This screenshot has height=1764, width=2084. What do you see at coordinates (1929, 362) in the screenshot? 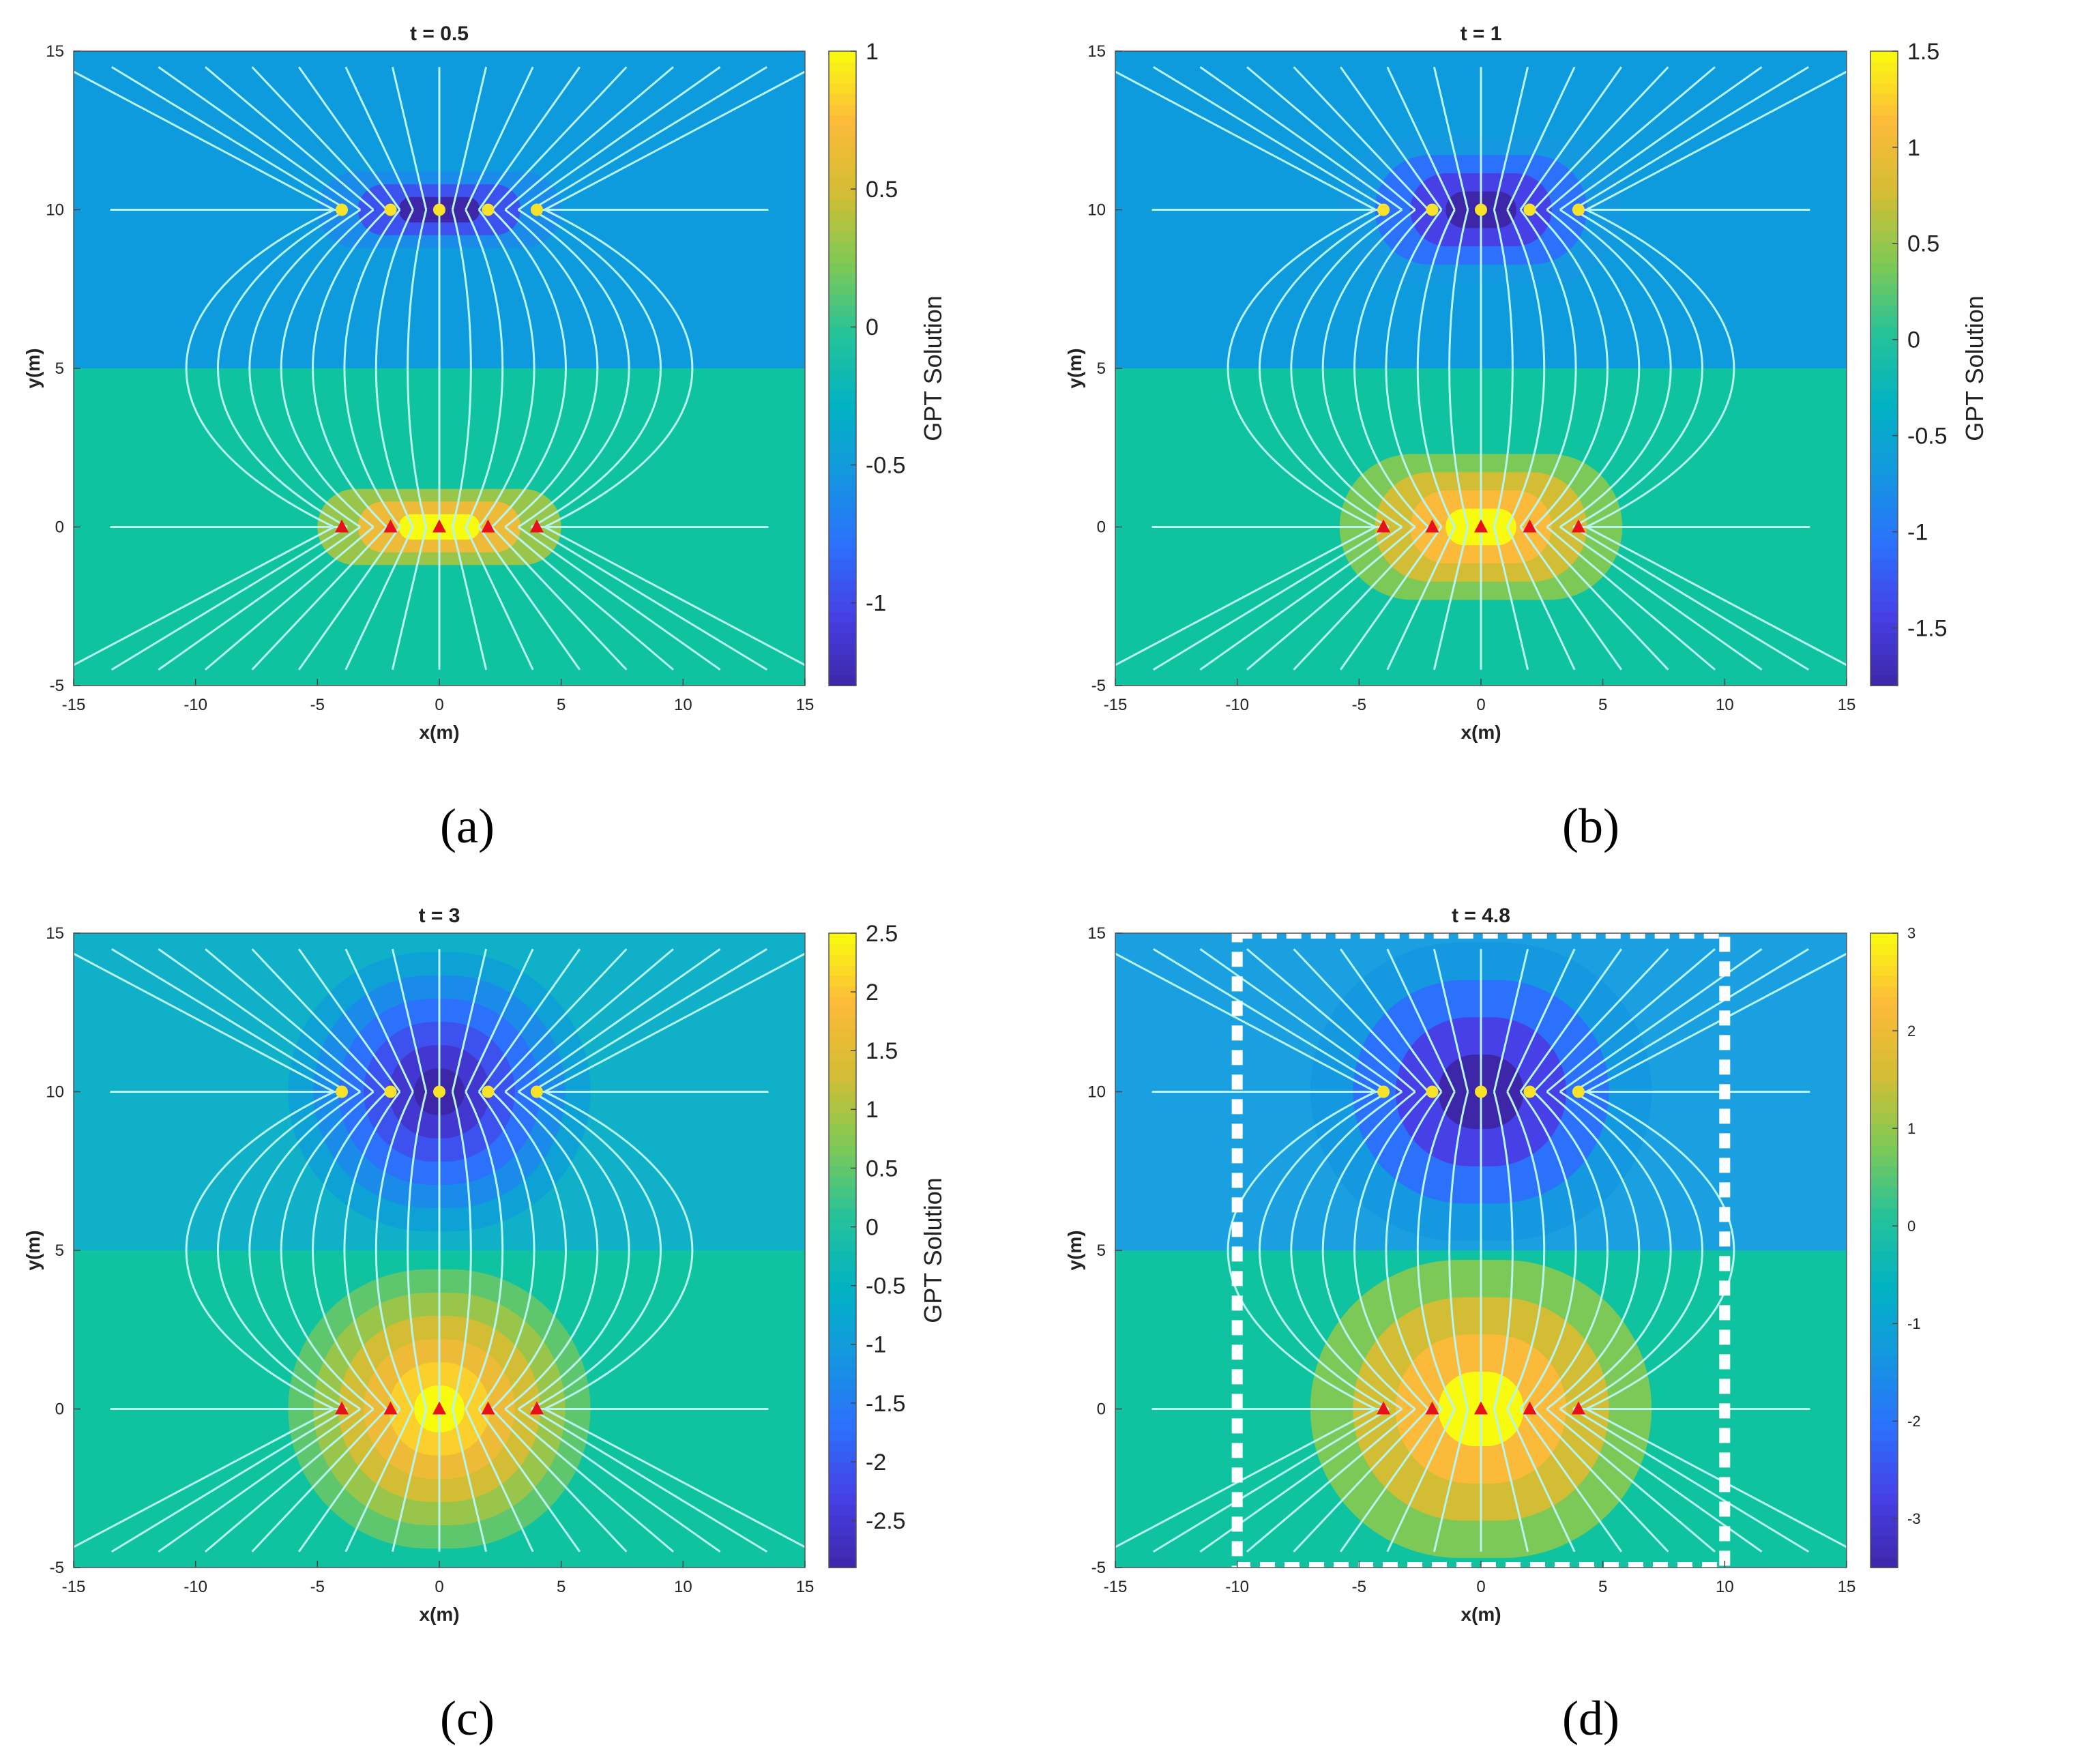
I see `colorbar: -1.5 -1 -0.5 0 0.5 1 1.5 GPT Solution` at bounding box center [1929, 362].